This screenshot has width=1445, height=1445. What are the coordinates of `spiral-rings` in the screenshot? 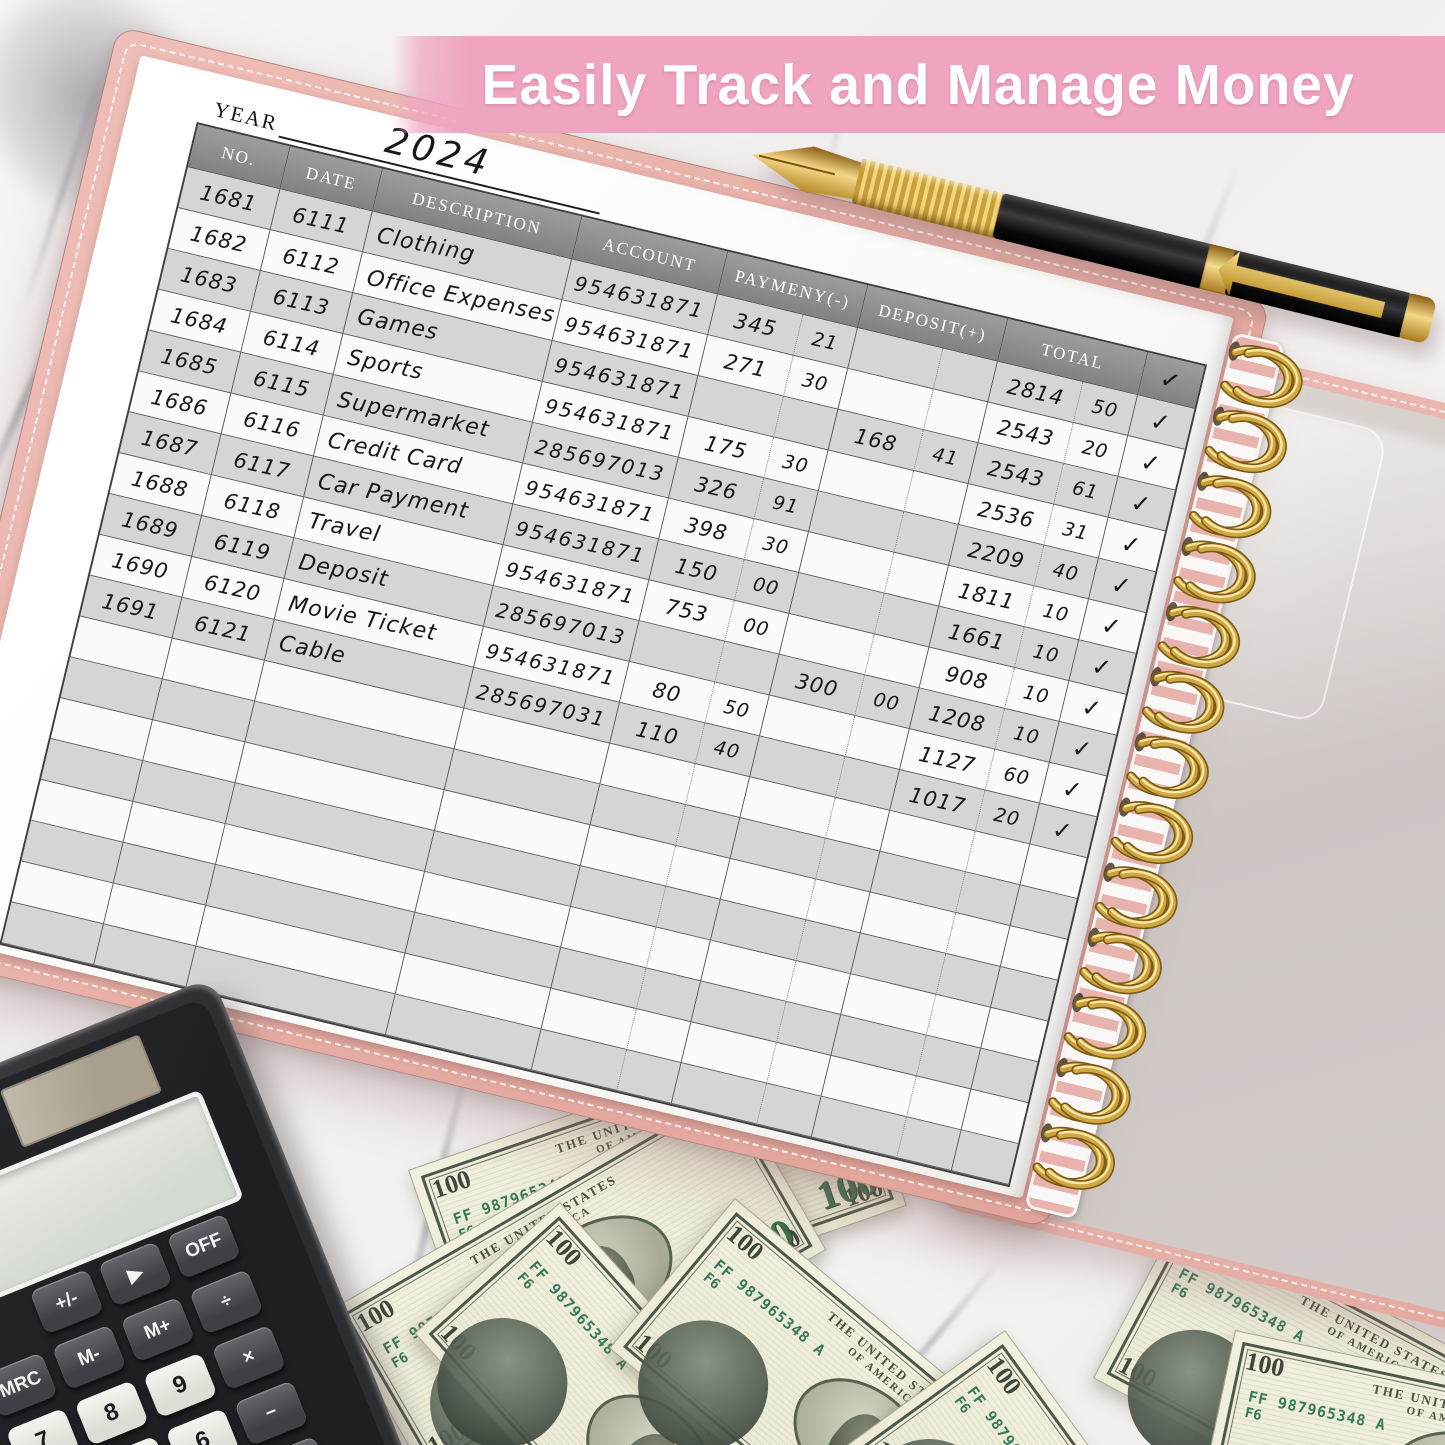 It's located at (1166, 788).